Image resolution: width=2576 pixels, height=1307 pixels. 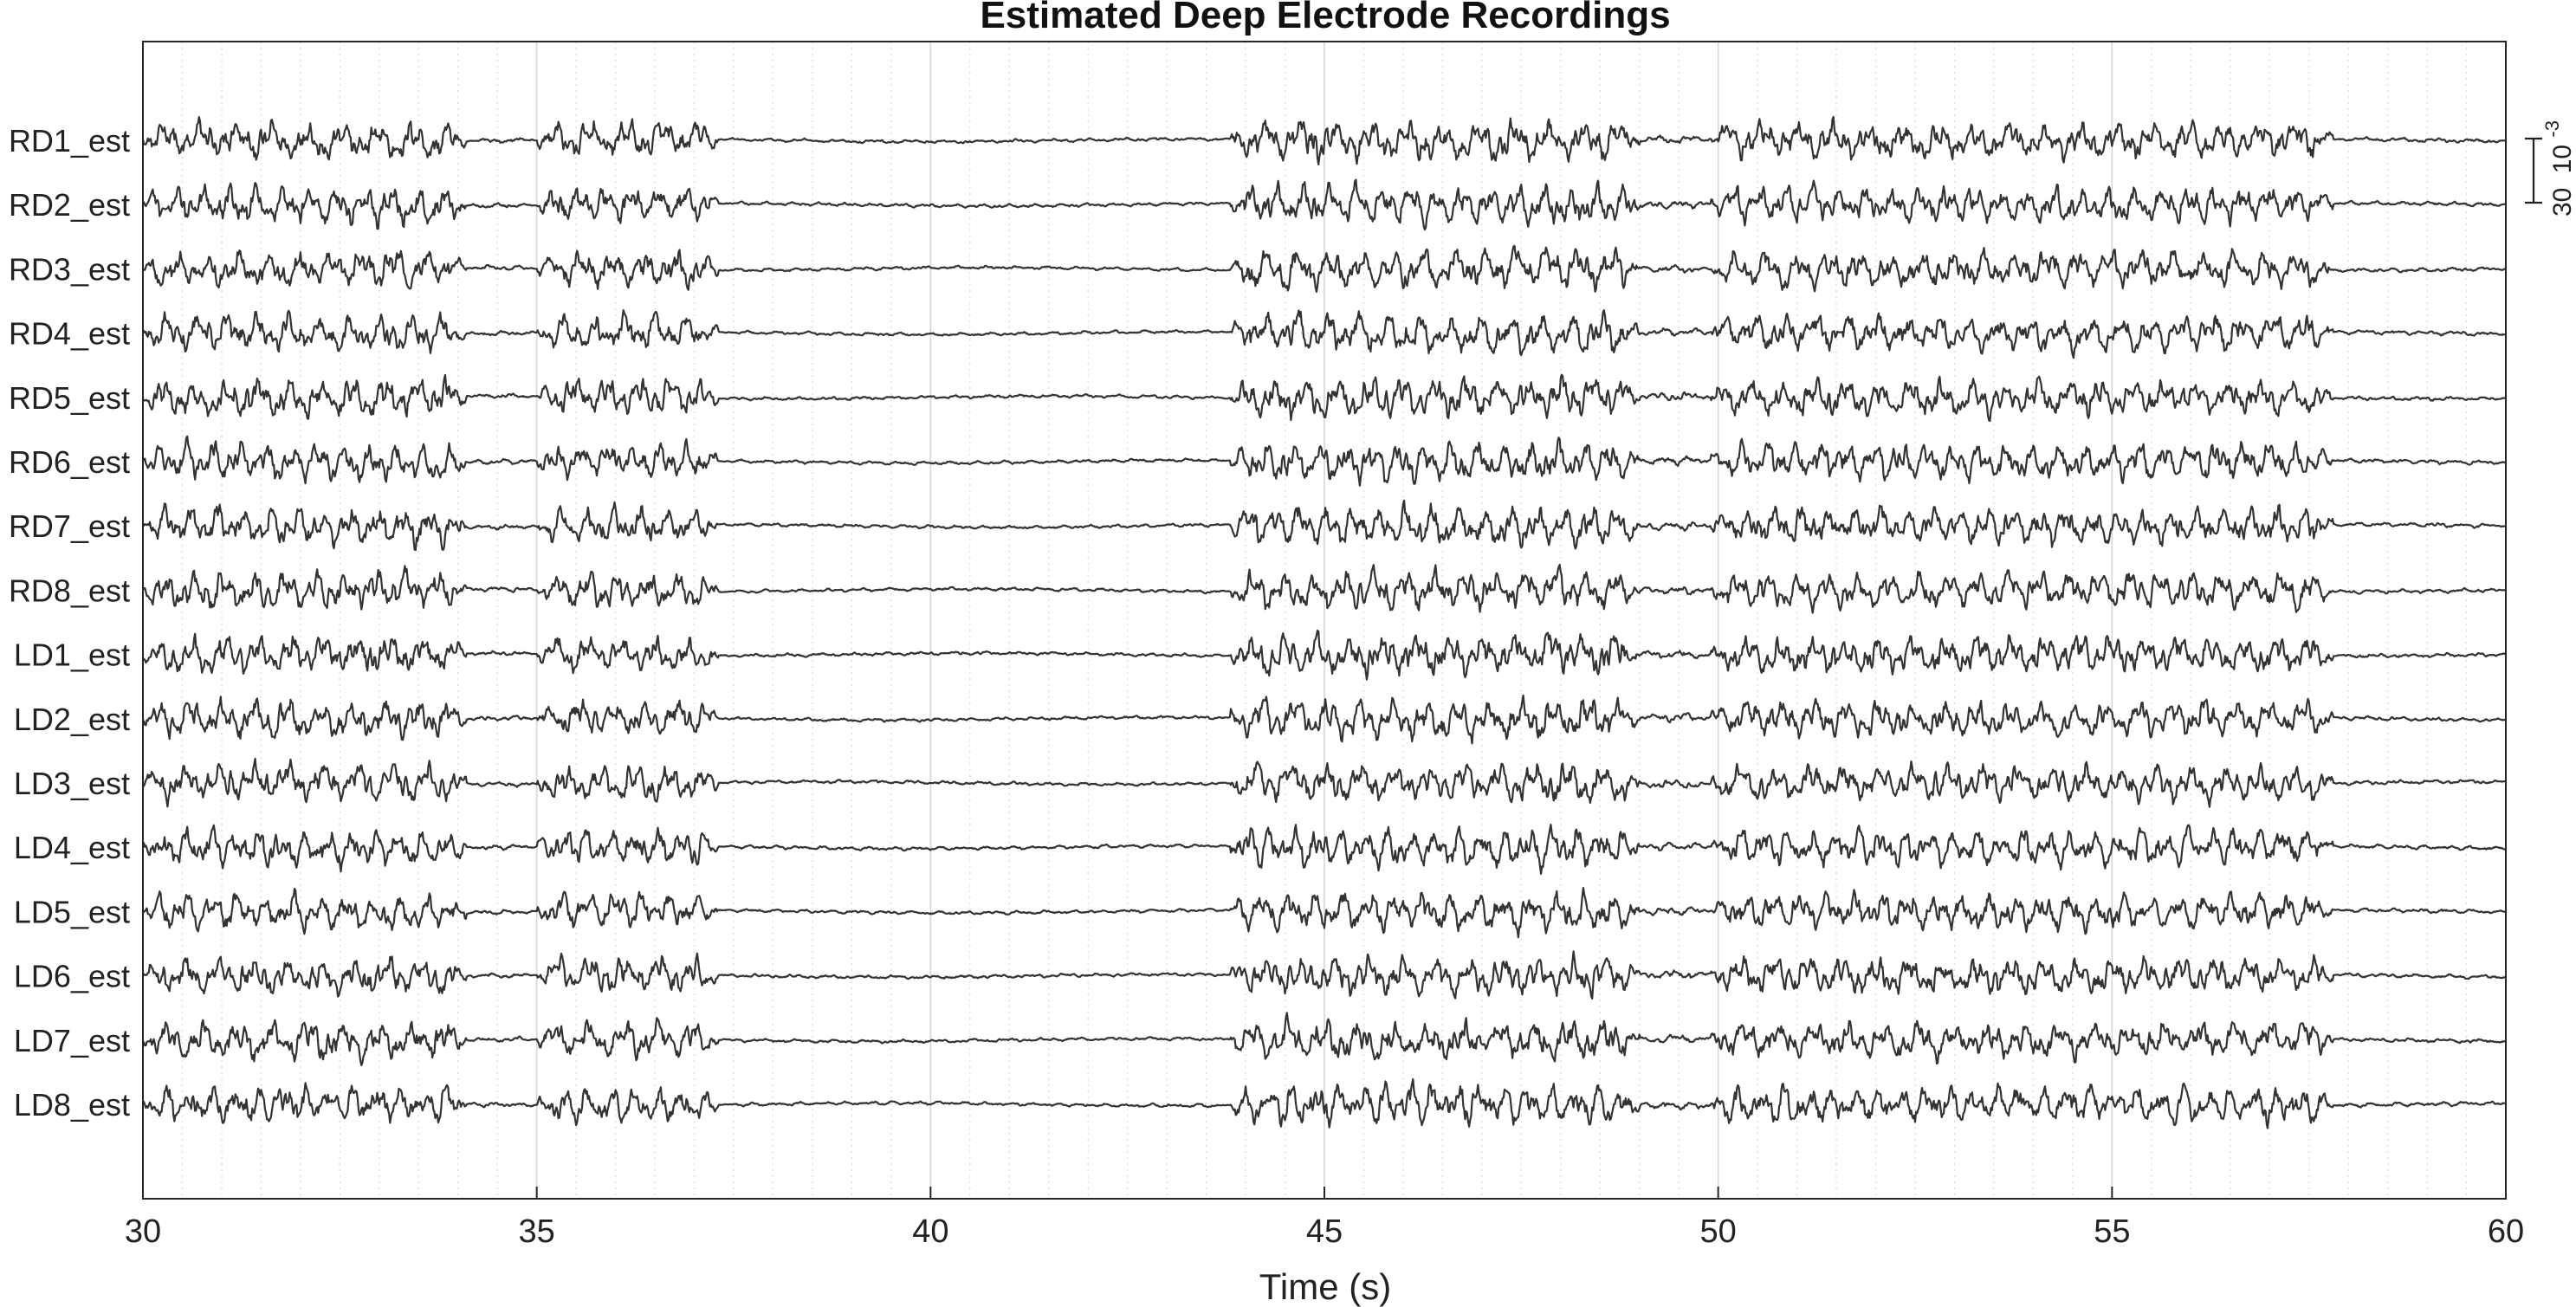 What do you see at coordinates (1325, 18) in the screenshot?
I see `chart-title: Estimated Deep Electrode Recordings` at bounding box center [1325, 18].